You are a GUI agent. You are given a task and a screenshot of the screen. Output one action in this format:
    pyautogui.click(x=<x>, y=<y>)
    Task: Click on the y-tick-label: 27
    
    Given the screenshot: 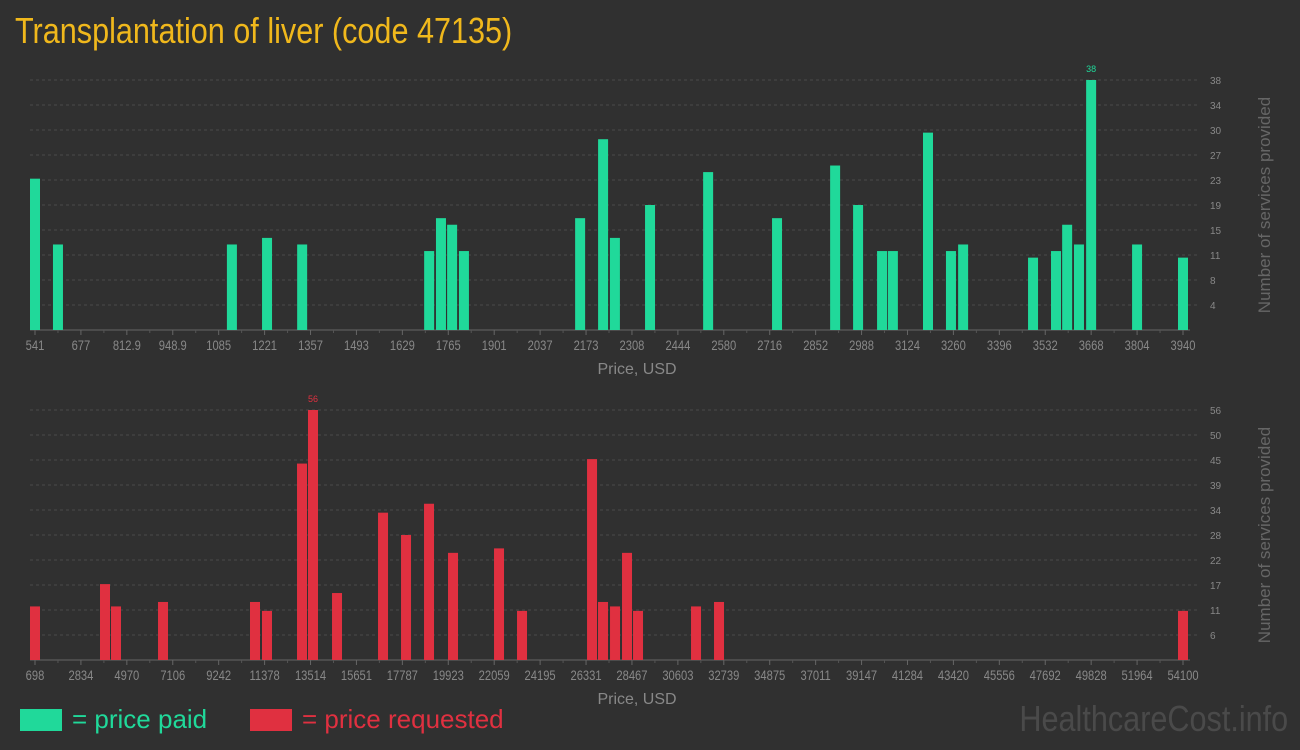 What is the action you would take?
    pyautogui.click(x=1216, y=156)
    